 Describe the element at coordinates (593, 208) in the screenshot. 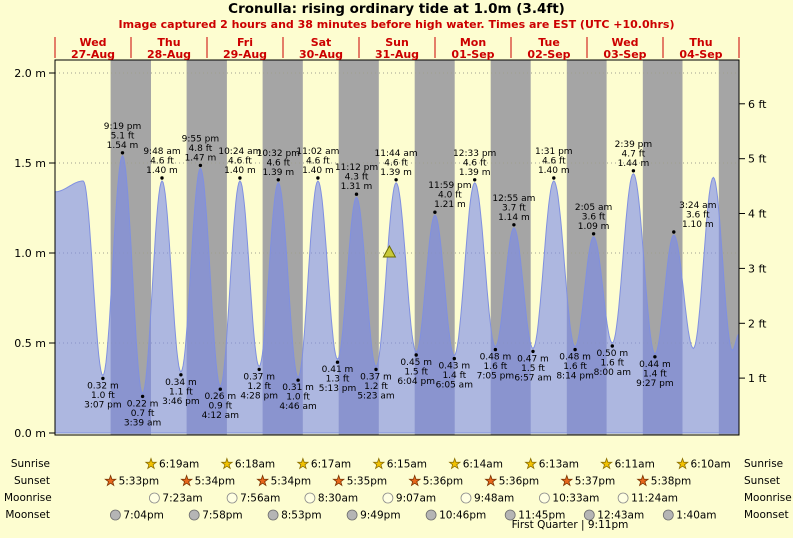

I see `tide-high-label: 2:05 am` at that location.